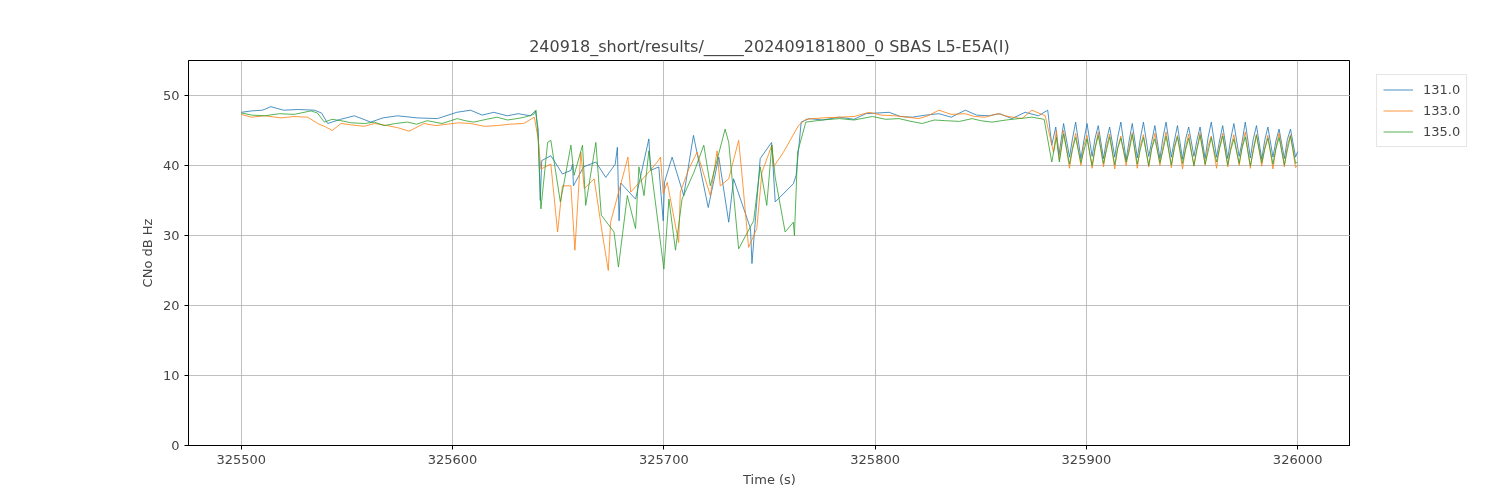  What do you see at coordinates (1086, 459) in the screenshot?
I see `x-tick-label: 325900` at bounding box center [1086, 459].